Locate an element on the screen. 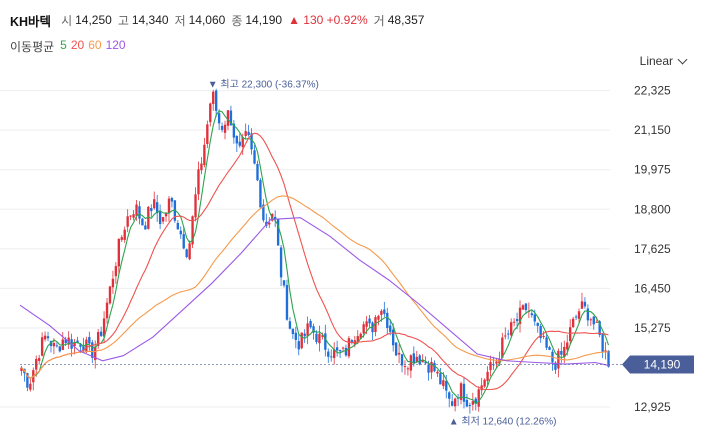  current-price-tag is located at coordinates (658, 364).